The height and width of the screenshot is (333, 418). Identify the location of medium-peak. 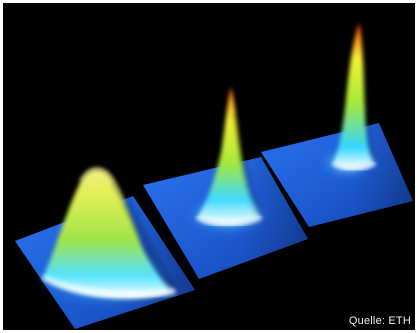
(229, 157).